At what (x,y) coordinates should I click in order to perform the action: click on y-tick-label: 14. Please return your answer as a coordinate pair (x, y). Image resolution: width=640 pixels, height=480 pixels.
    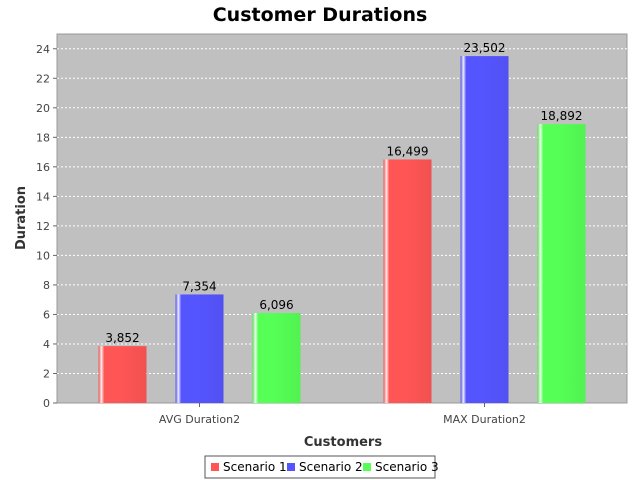
    Looking at the image, I should click on (43, 196).